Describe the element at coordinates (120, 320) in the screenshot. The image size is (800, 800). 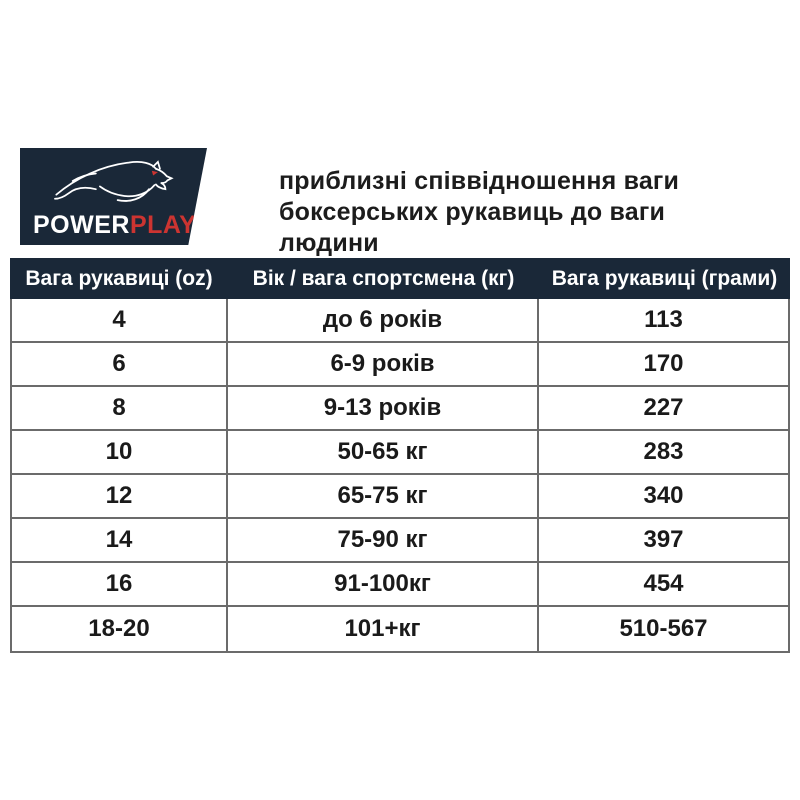
I see `table-cell: 4` at that location.